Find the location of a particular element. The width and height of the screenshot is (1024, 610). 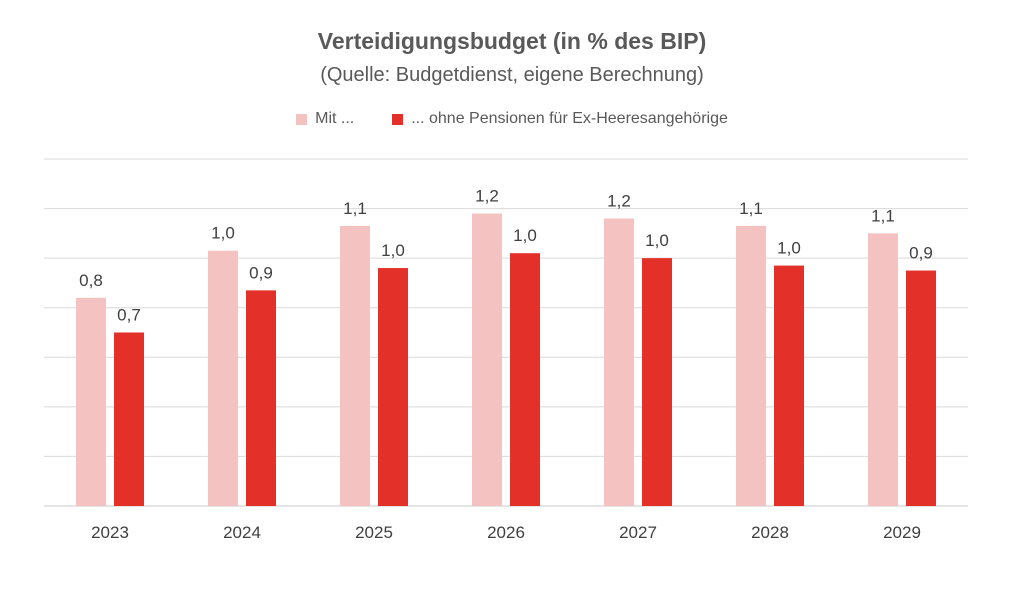

x-tick-label-2028: 2028 is located at coordinates (770, 532).